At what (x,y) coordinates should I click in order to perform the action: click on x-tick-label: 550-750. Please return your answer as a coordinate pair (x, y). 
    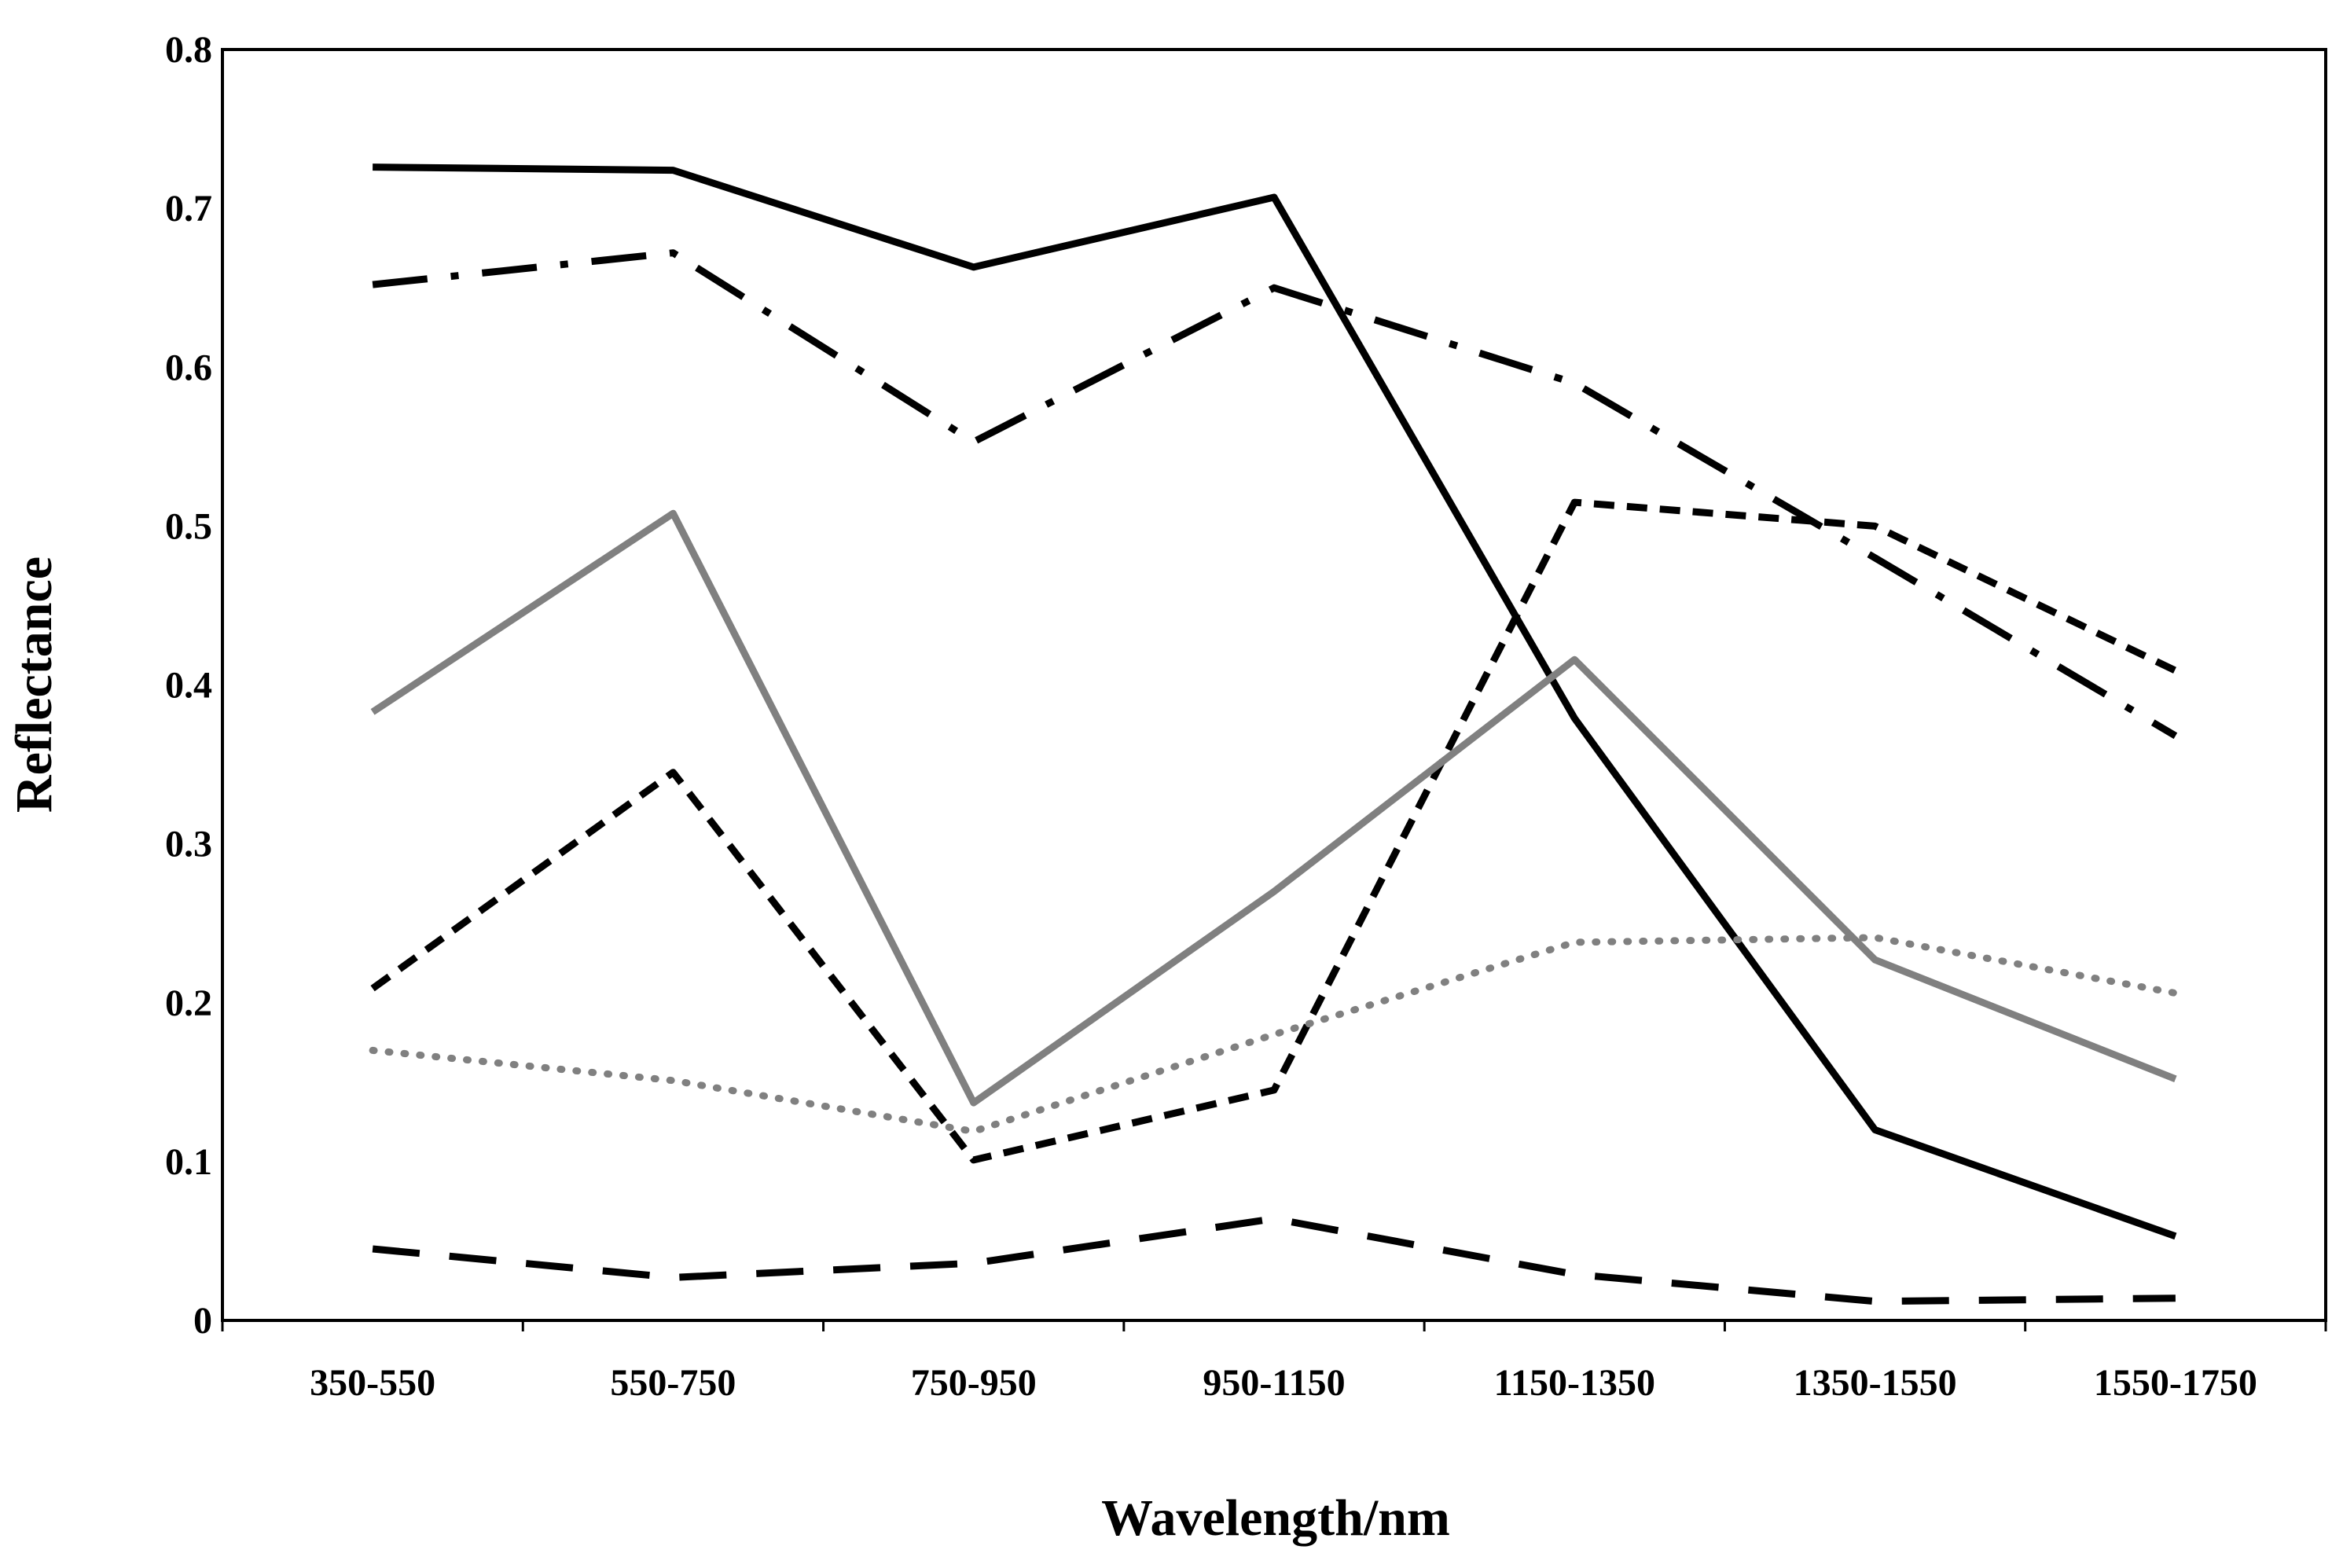
    Looking at the image, I should click on (673, 1383).